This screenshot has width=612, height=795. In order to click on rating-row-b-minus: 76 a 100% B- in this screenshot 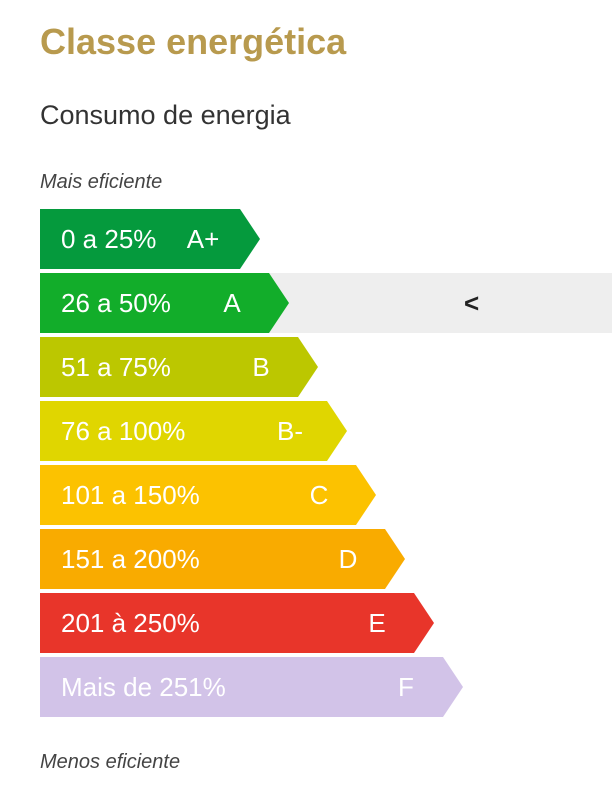, I will do `click(306, 431)`.